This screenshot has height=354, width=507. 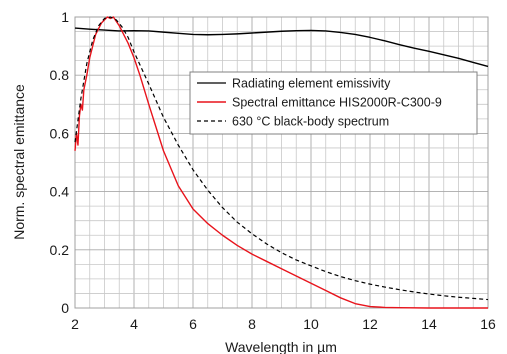 I want to click on x-tick-labels: 2 4 6 8 10 12 14 16, so click(x=283, y=324).